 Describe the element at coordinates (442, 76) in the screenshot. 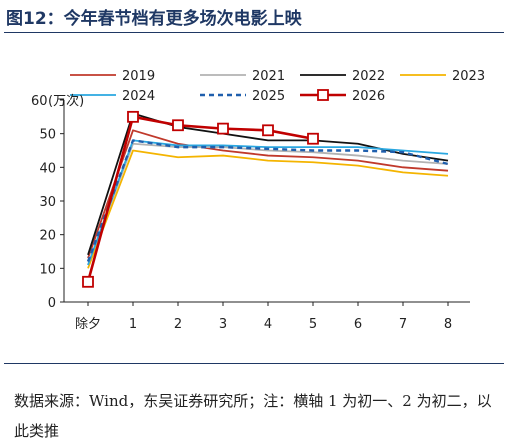

I see `legend-item-2023: 2023` at that location.